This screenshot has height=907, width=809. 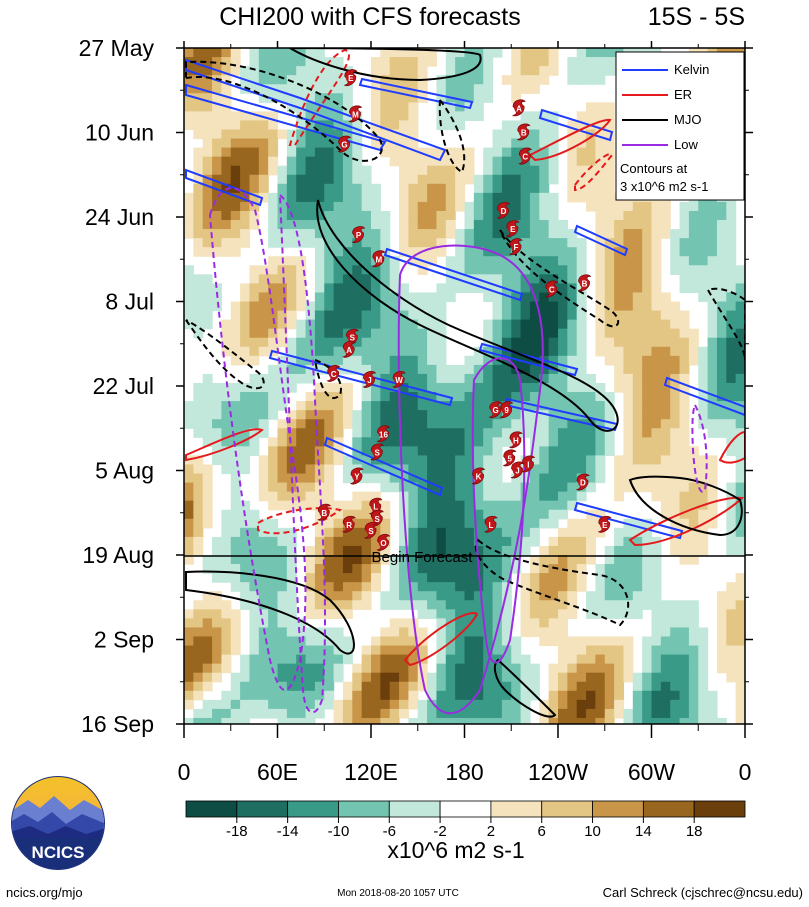 I want to click on storm-label: K, so click(x=479, y=477).